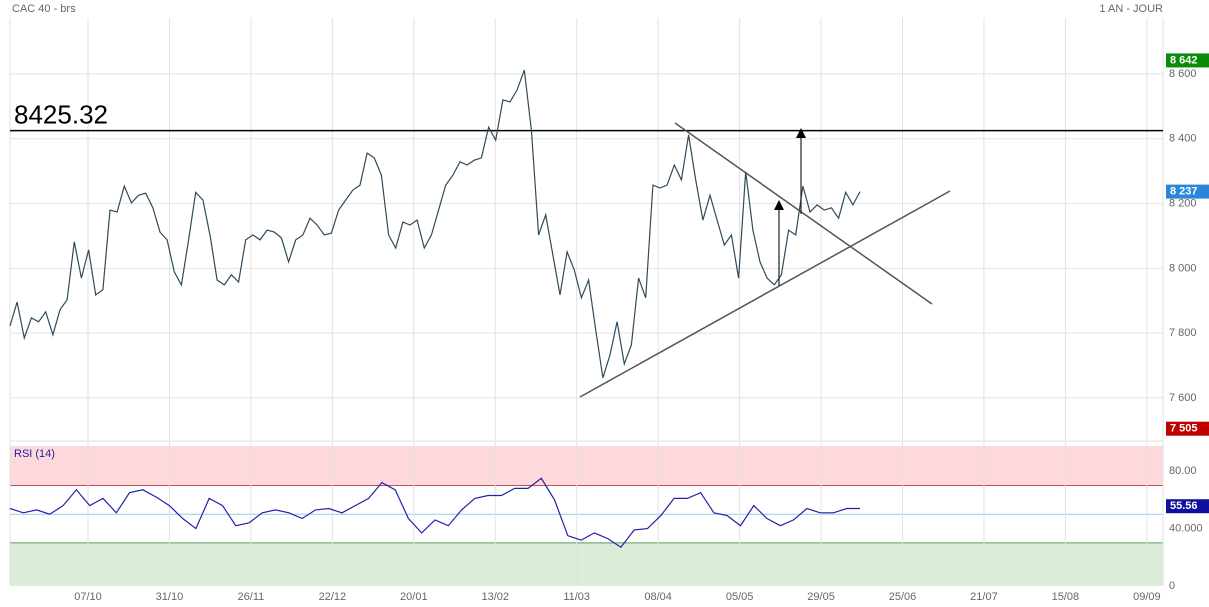  What do you see at coordinates (586, 564) in the screenshot?
I see `oversold-zone` at bounding box center [586, 564].